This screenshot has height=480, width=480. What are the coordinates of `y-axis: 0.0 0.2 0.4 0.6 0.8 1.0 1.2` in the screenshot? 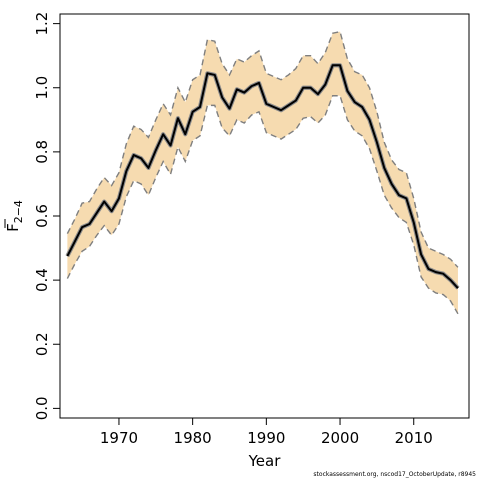 It's located at (47, 216).